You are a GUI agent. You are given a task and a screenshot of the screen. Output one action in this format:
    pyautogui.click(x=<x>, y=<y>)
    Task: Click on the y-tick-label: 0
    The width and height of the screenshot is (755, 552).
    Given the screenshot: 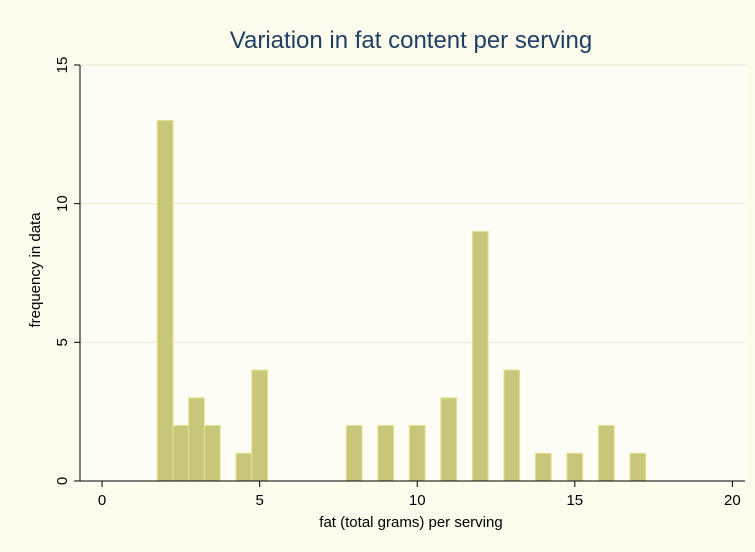 What is the action you would take?
    pyautogui.click(x=62, y=481)
    